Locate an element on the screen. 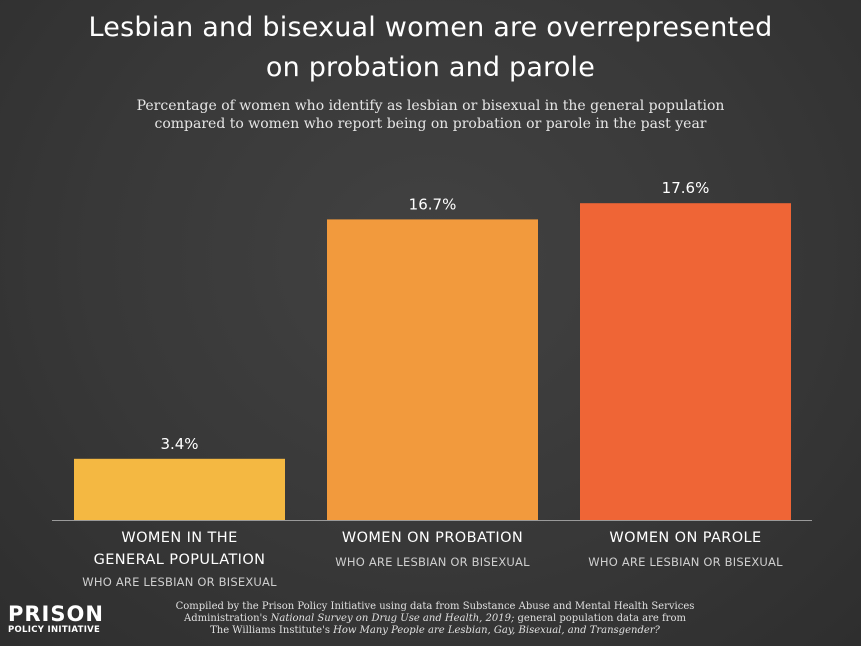  bar-value-label-2: 16.7% is located at coordinates (433, 204).